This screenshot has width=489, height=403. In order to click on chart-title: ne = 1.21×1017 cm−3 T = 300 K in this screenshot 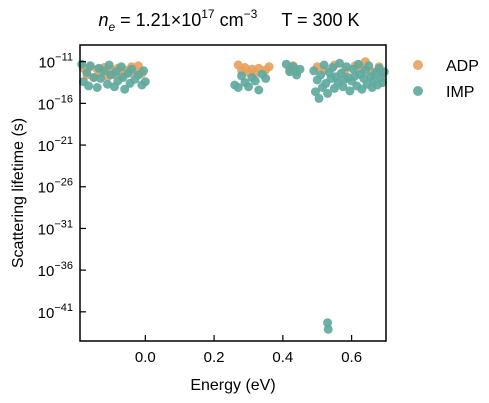, I will do `click(228, 20)`.